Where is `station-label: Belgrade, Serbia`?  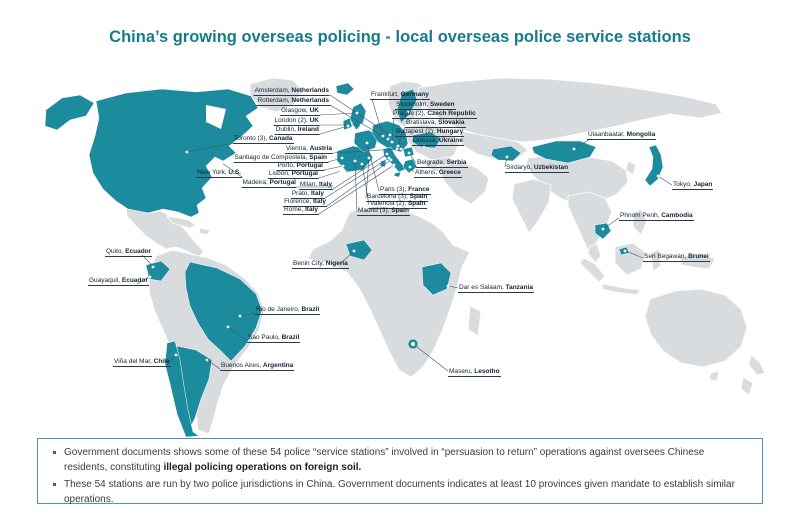
station-label: Belgrade, Serbia is located at coordinates (442, 164).